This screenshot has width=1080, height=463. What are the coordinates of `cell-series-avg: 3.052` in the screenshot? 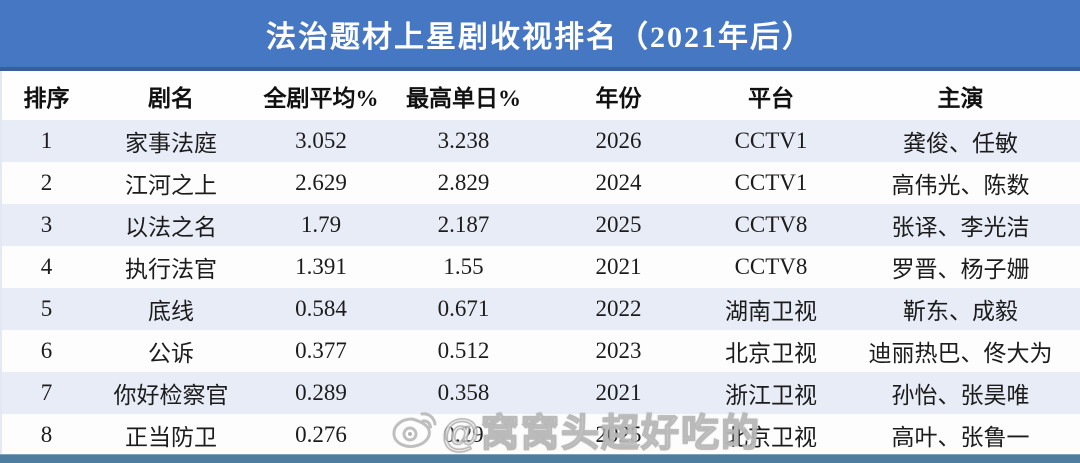 It's located at (321, 140).